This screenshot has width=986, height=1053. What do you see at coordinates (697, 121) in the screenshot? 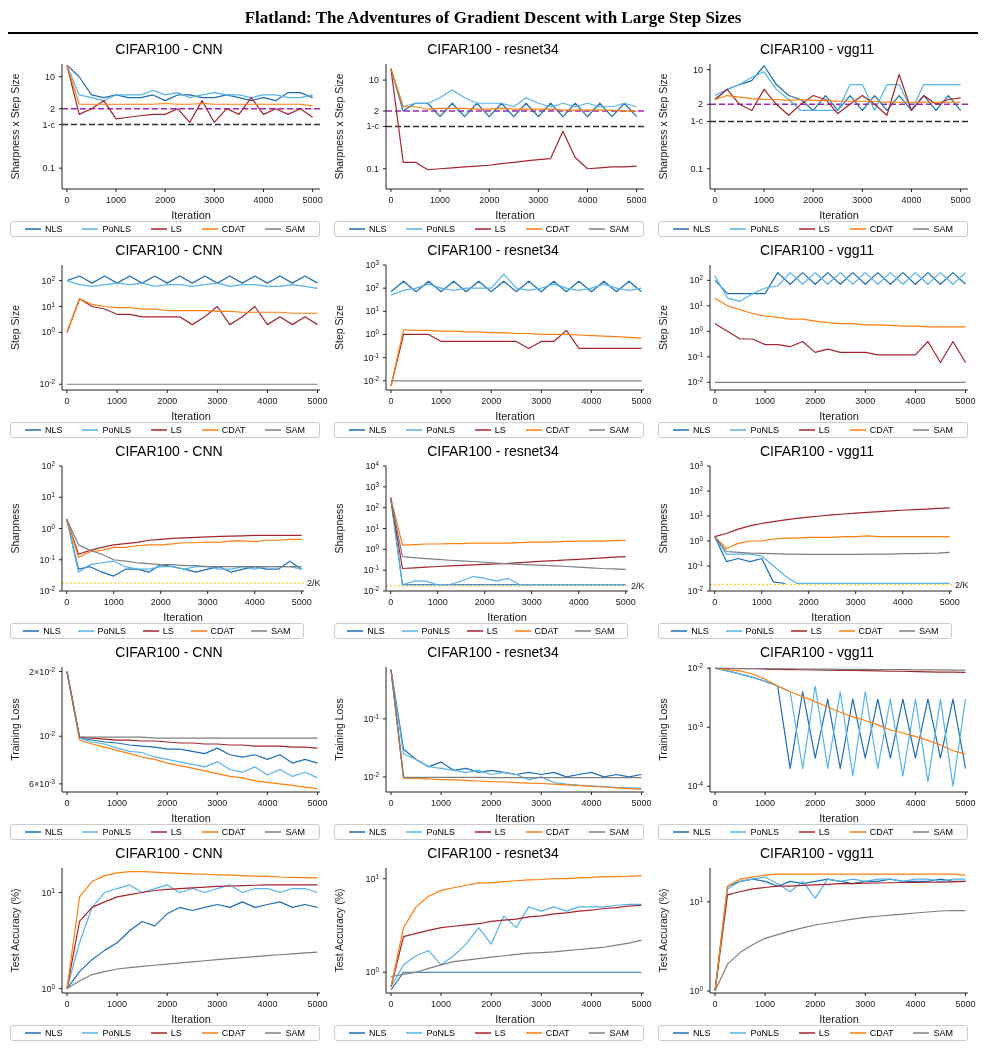
I see `y-tick-label: 1-c` at bounding box center [697, 121].